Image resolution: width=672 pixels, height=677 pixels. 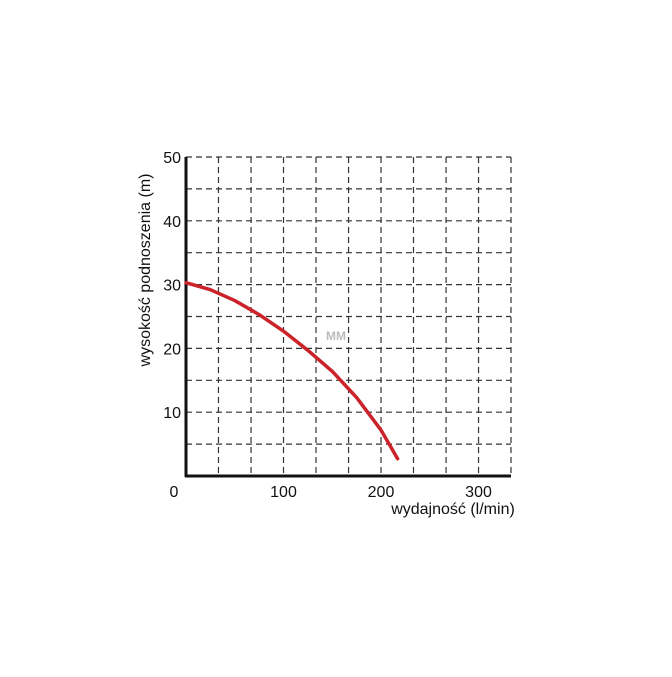 What do you see at coordinates (283, 492) in the screenshot?
I see `x-tick-label: 100` at bounding box center [283, 492].